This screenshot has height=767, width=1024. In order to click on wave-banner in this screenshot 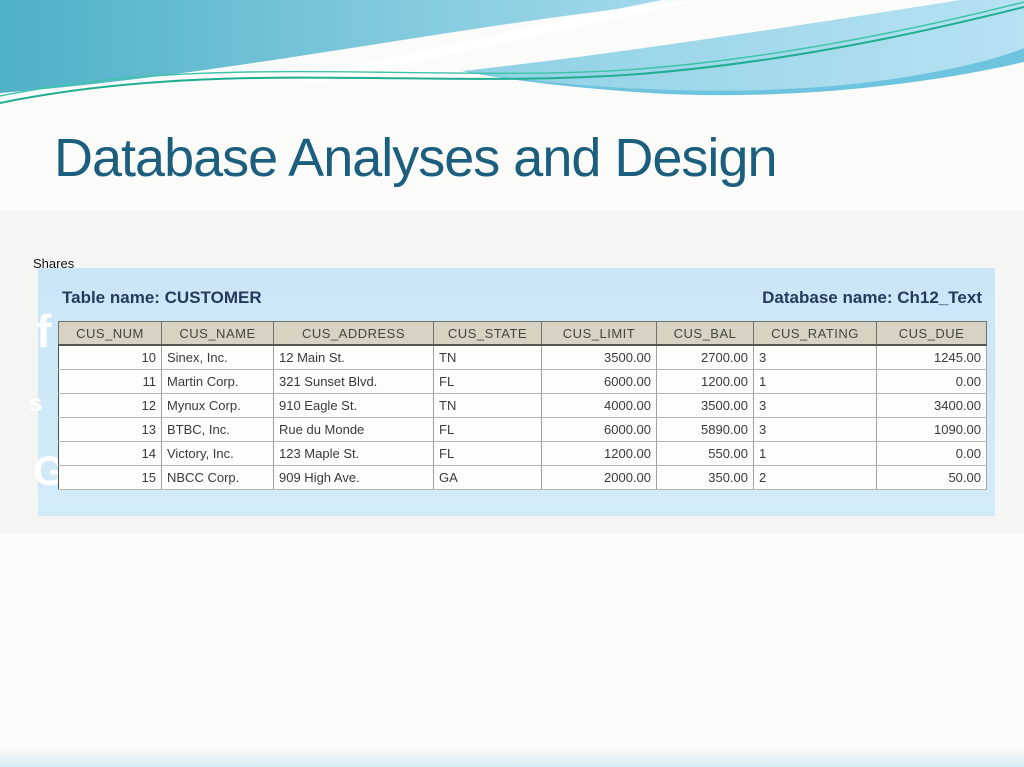, I will do `click(512, 52)`.